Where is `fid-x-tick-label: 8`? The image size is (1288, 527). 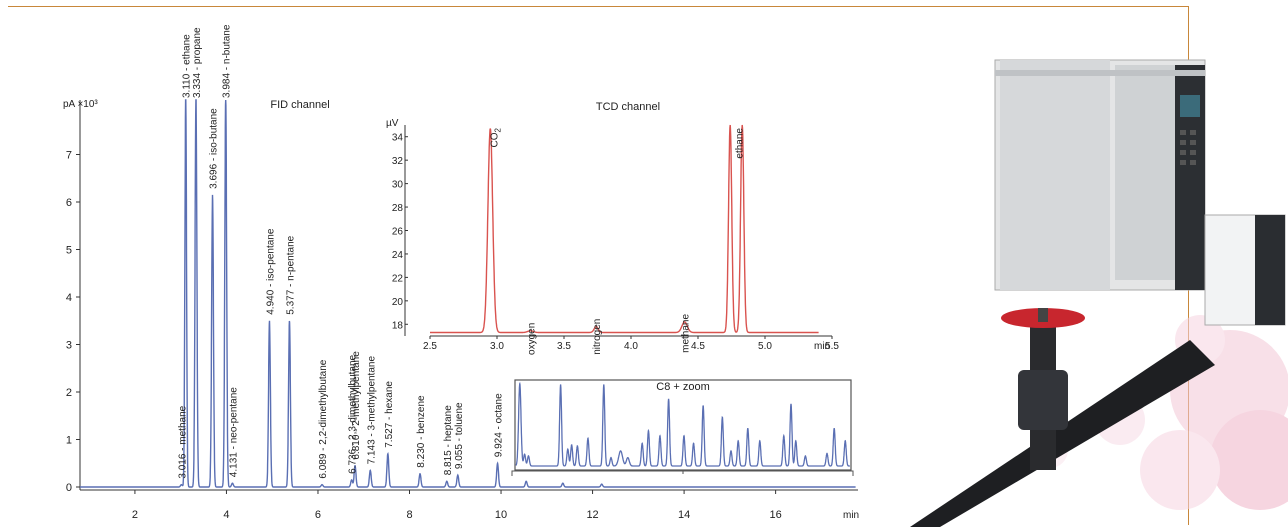 fid-x-tick-label: 8 is located at coordinates (409, 515).